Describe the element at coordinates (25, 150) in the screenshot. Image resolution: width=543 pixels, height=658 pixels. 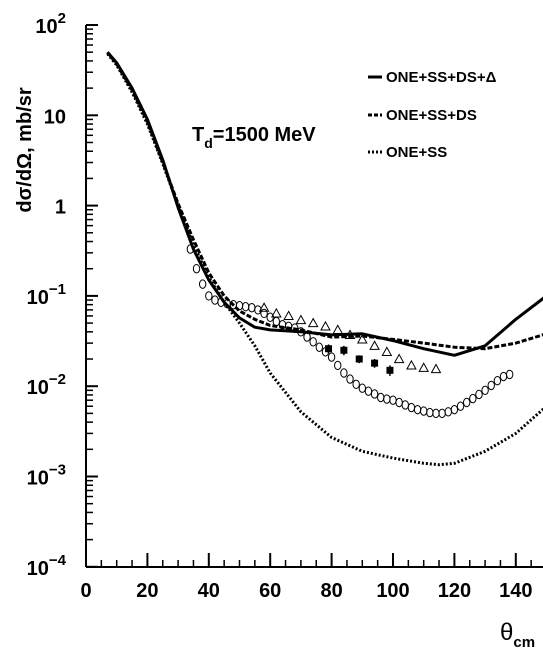
I see `y-axis-title: dσ/dΩ, mb/sr` at that location.